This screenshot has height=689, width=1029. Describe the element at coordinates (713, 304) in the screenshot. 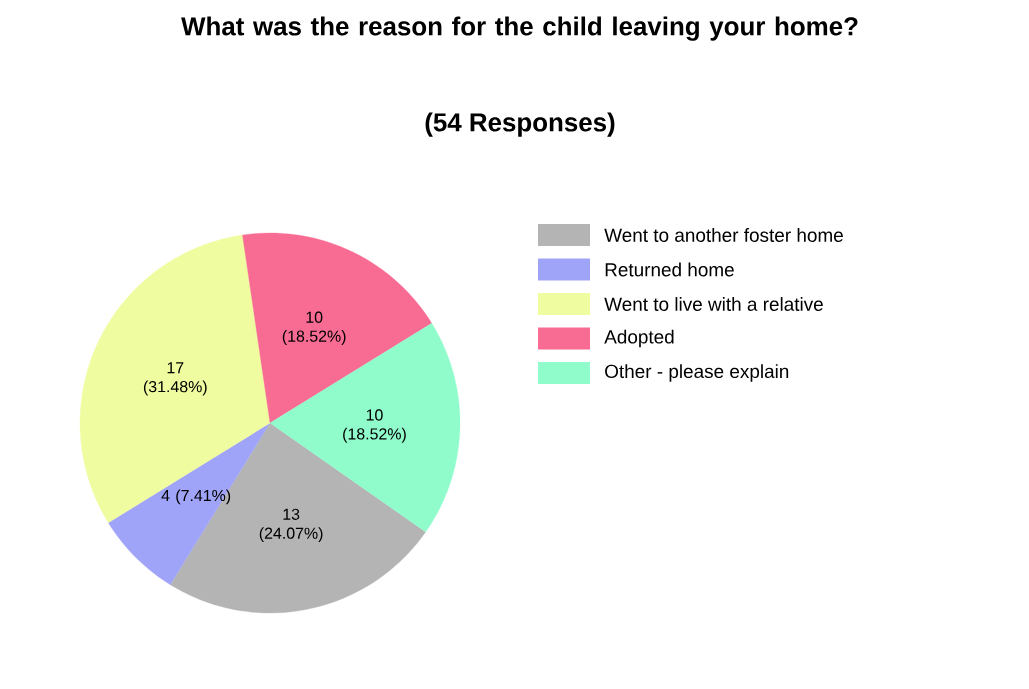

I see `legend-label: Went to live with a relative` at that location.